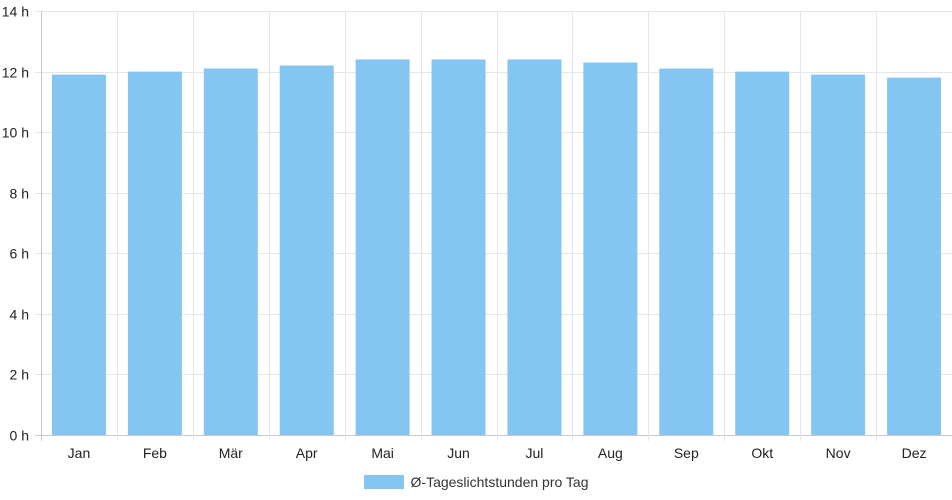  What do you see at coordinates (914, 453) in the screenshot?
I see `x-tick-label: Dez` at bounding box center [914, 453].